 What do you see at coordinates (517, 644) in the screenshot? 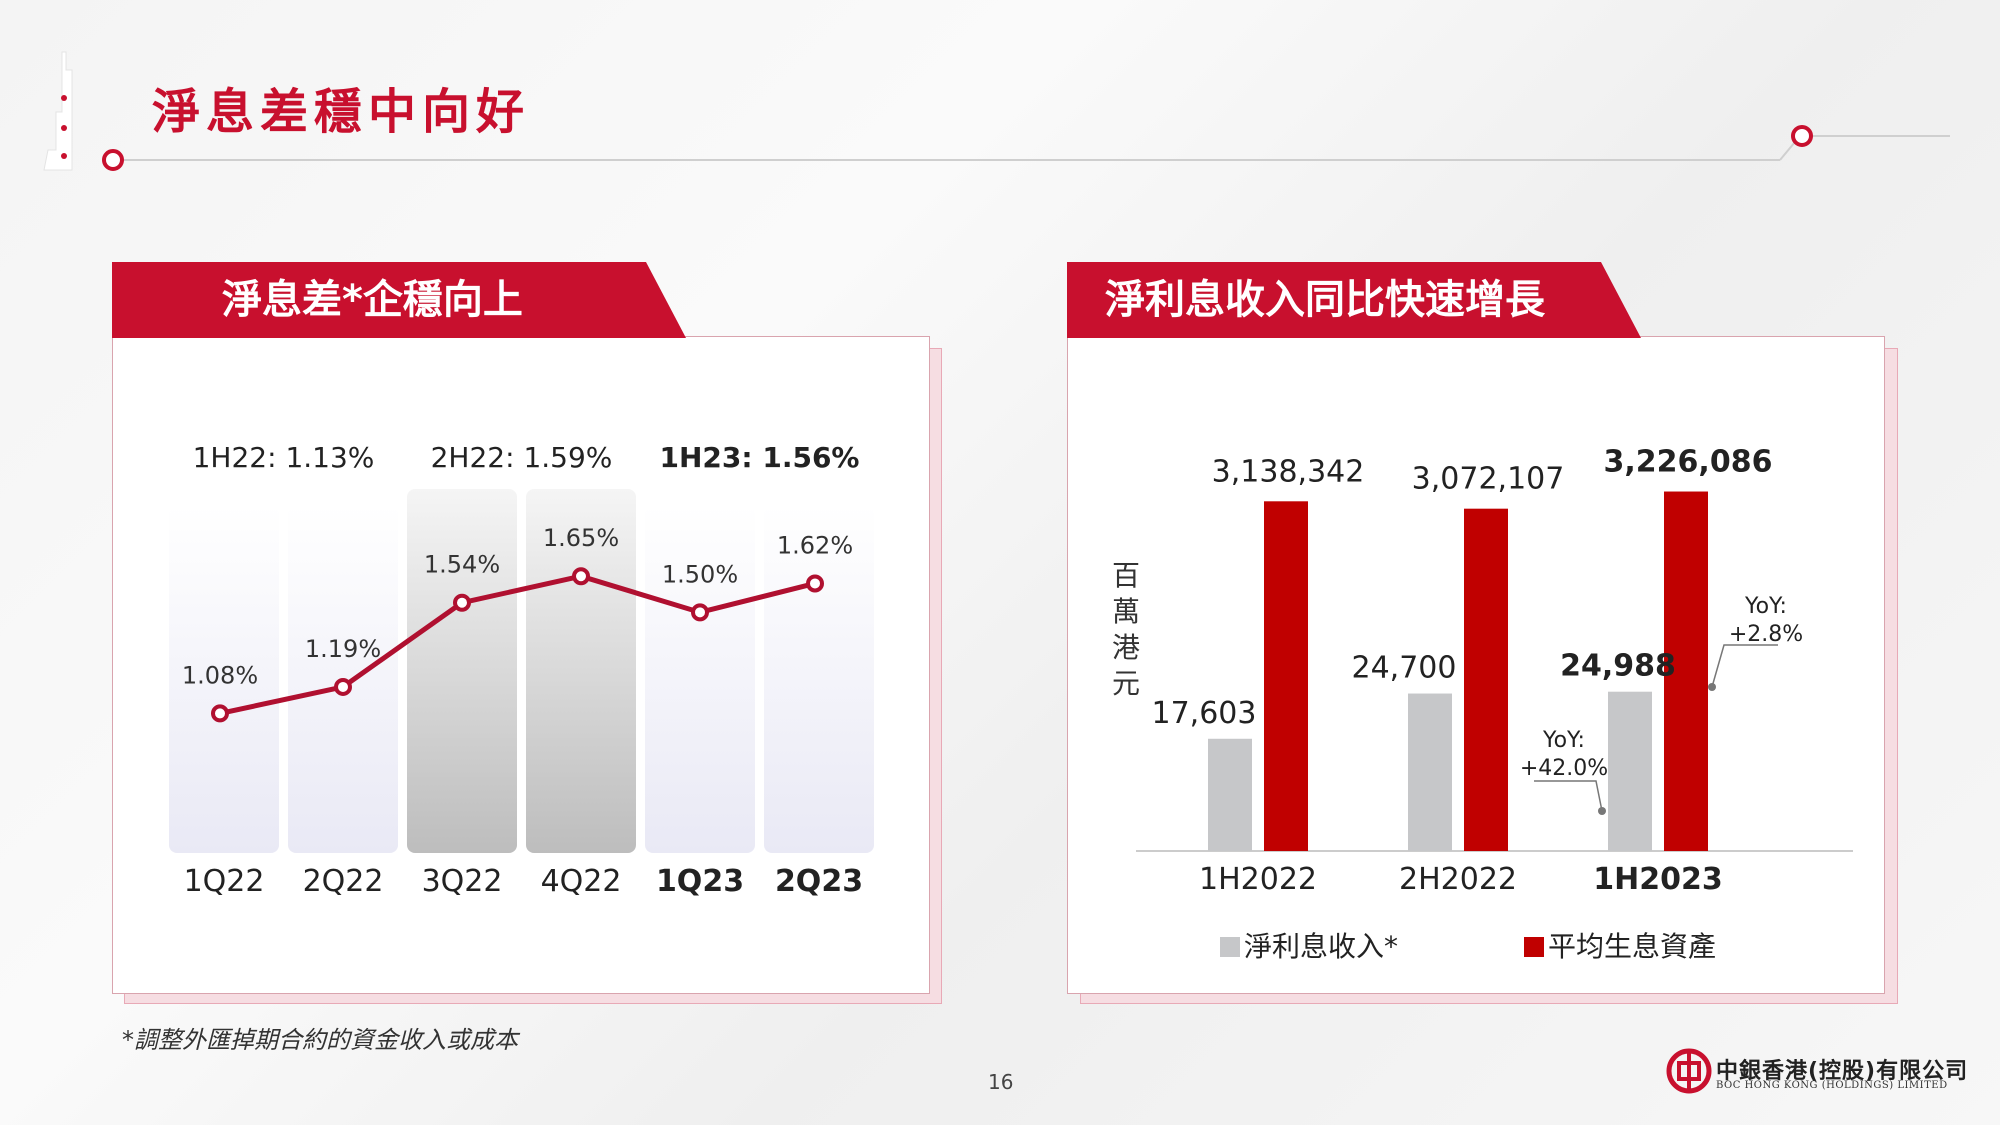
I see `nim-series-line` at bounding box center [517, 644].